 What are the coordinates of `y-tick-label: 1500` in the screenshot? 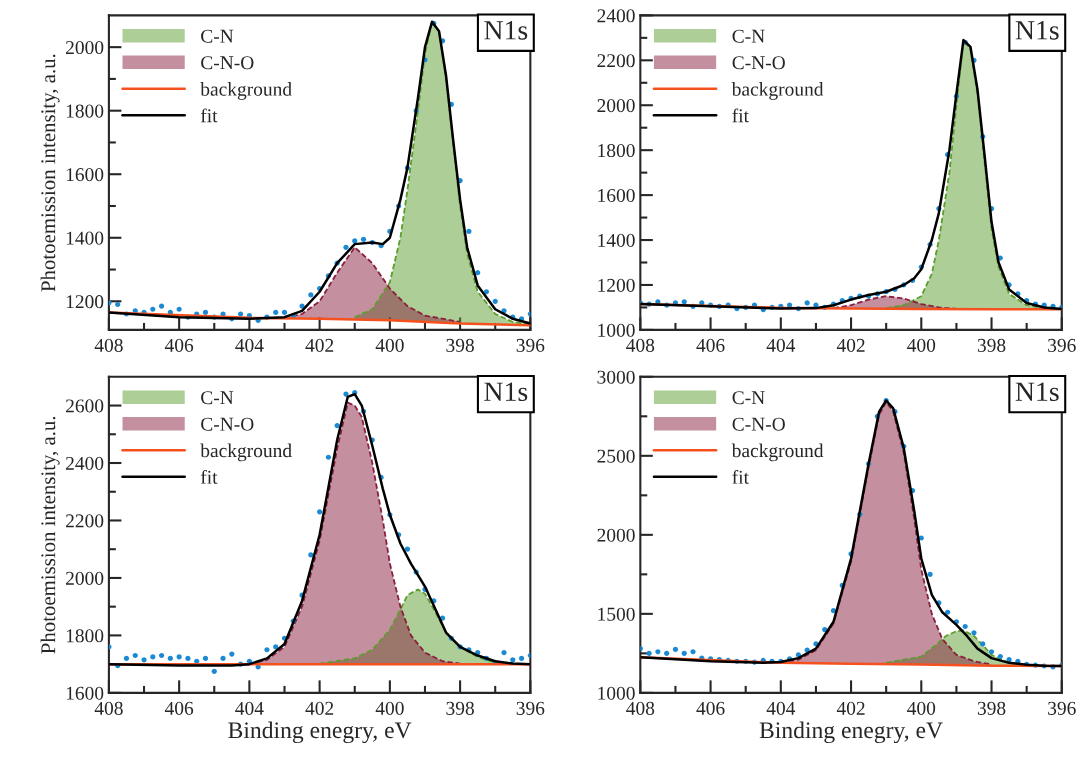 It's located at (616, 614).